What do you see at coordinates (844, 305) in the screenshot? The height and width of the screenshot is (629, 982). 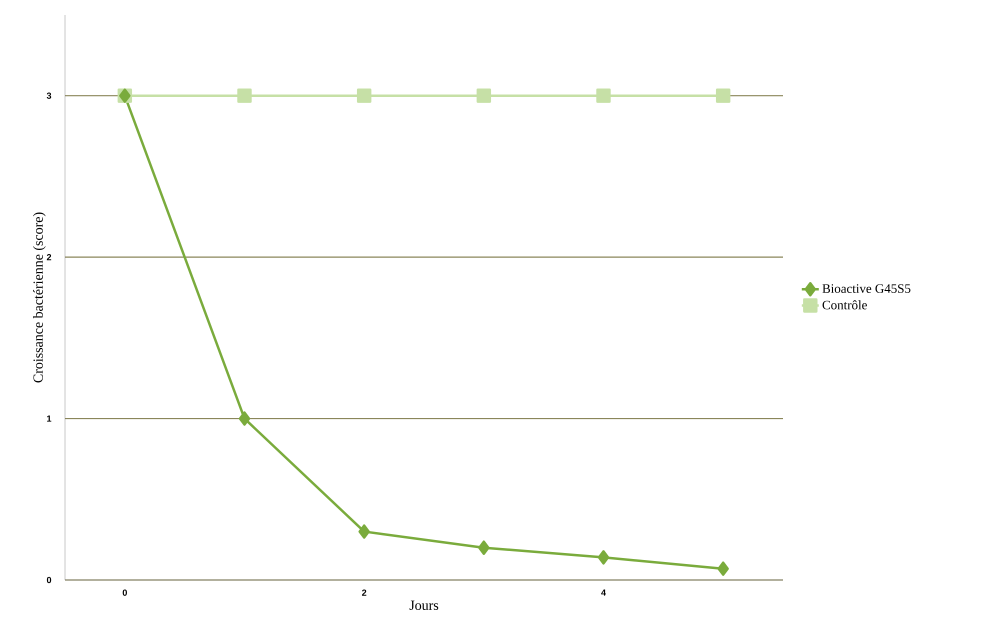 I see `legend-label: Contrôle` at bounding box center [844, 305].